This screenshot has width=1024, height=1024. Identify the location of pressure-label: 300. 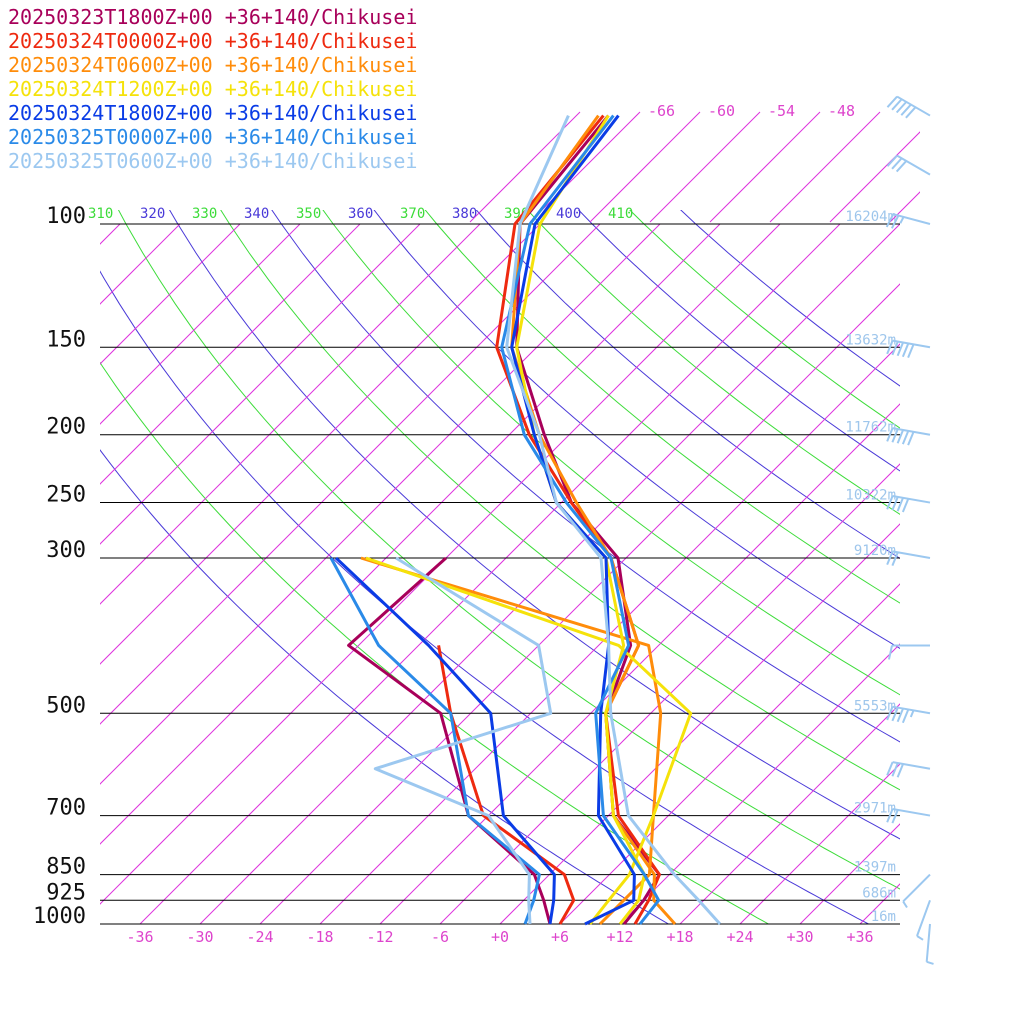
(66, 550).